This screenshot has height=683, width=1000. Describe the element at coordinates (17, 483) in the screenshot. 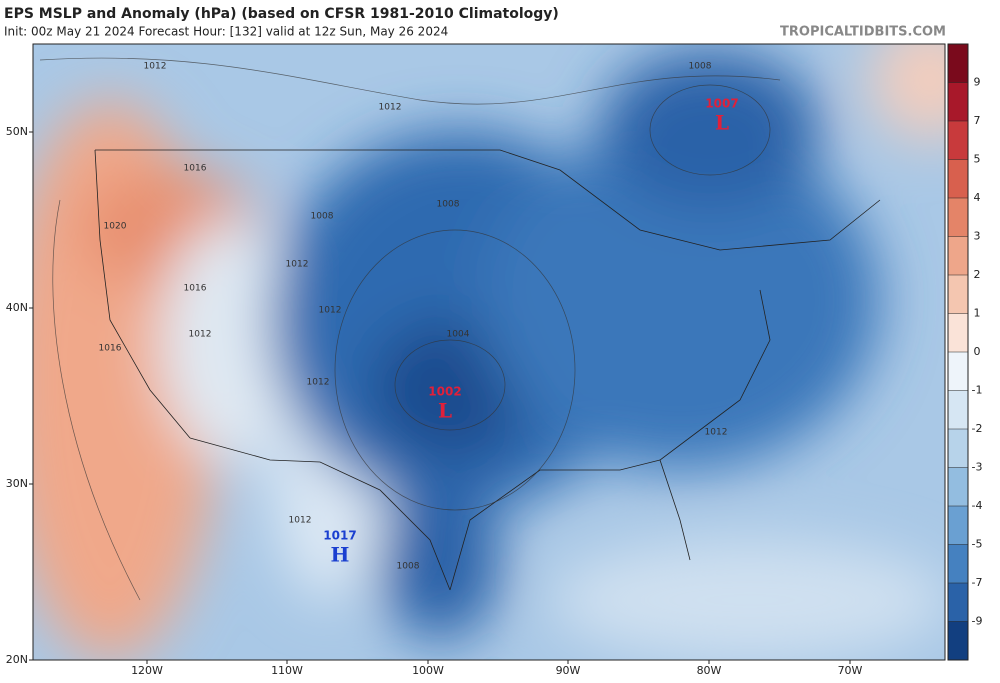

I see `latitude-label: 30N` at that location.